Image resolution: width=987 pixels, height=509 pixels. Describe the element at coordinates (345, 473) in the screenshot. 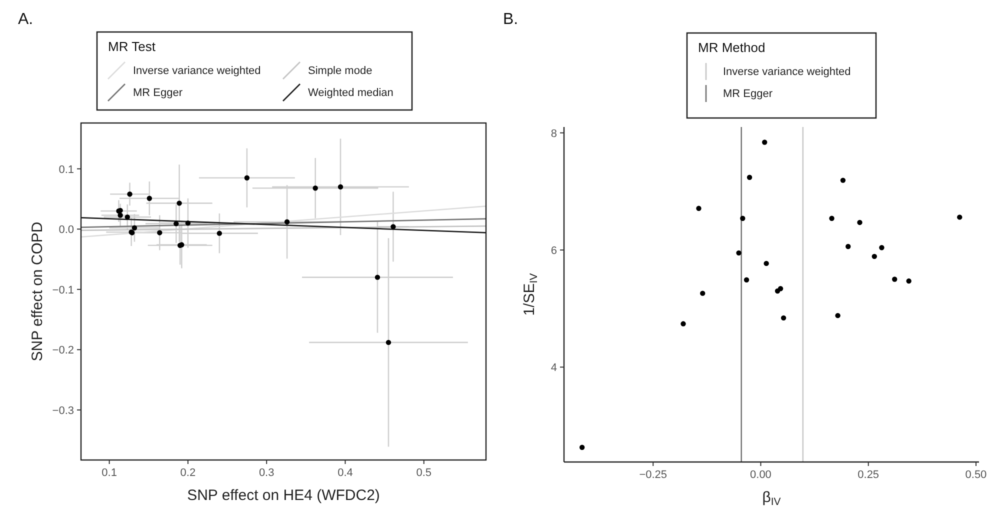

I see `x-tick-label: 0.4` at that location.